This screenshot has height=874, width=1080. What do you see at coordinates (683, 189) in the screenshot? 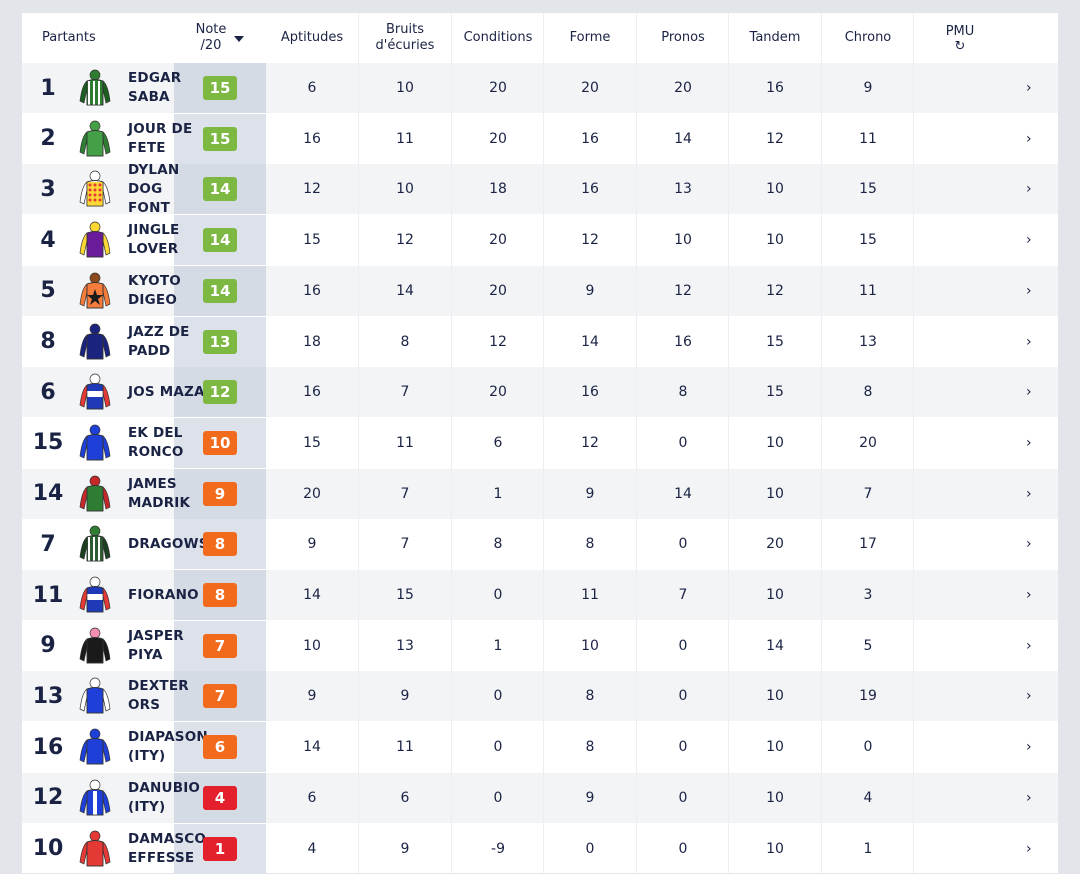
I see `cell-pronos: 13` at bounding box center [683, 189].